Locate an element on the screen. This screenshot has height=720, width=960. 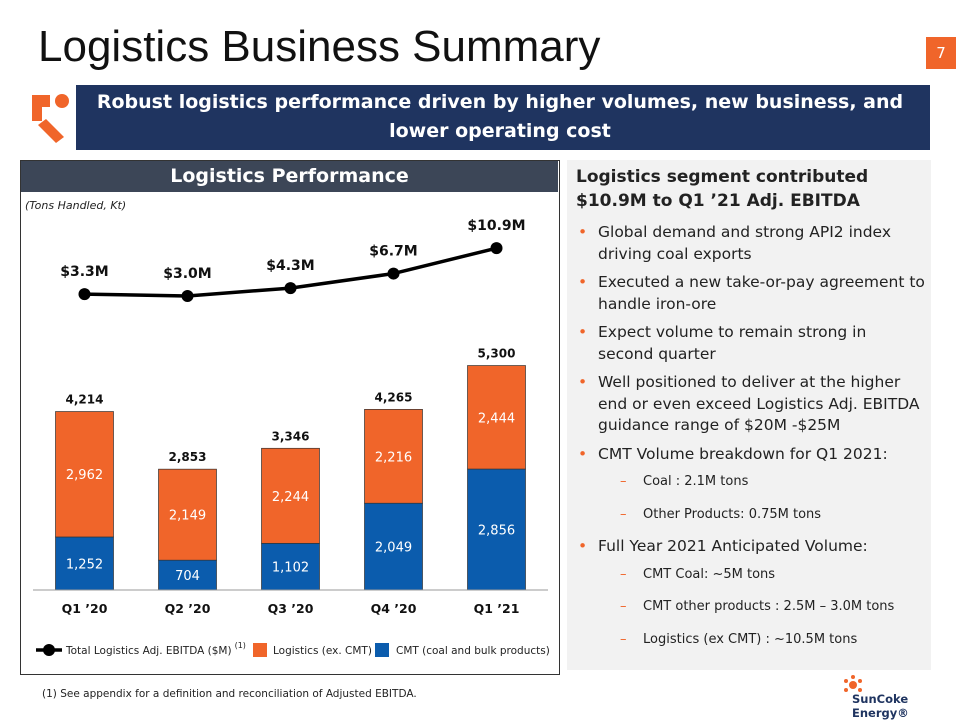
legend-note: (1) is located at coordinates (240, 645).